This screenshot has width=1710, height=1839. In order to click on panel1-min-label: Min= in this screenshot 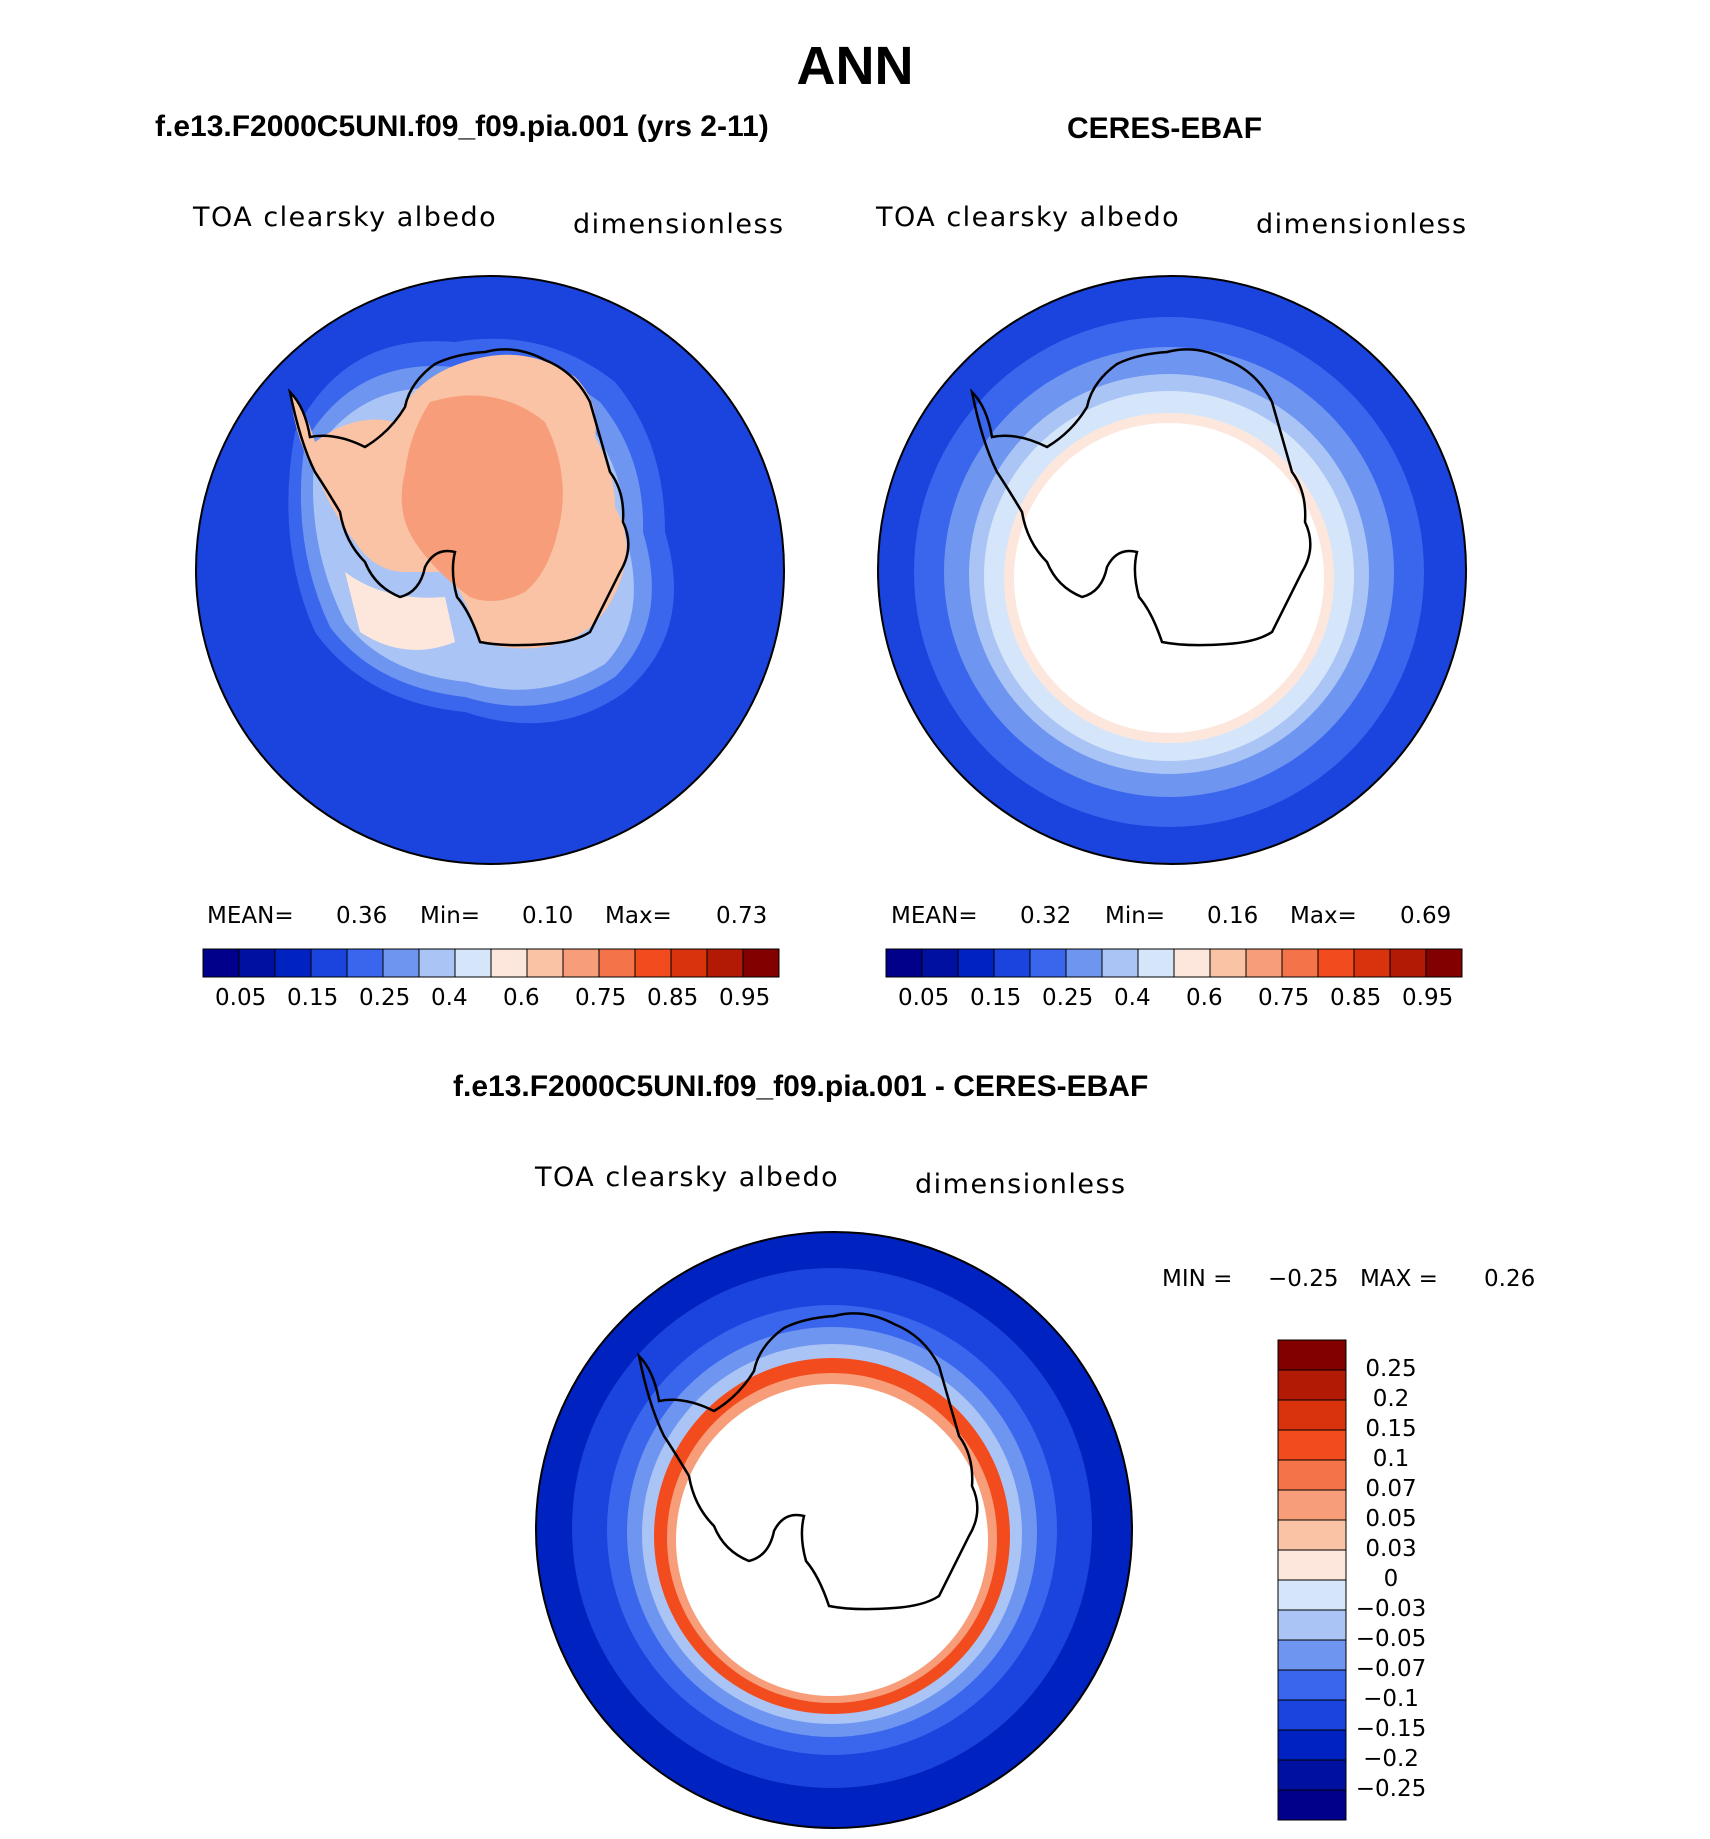, I will do `click(450, 916)`.